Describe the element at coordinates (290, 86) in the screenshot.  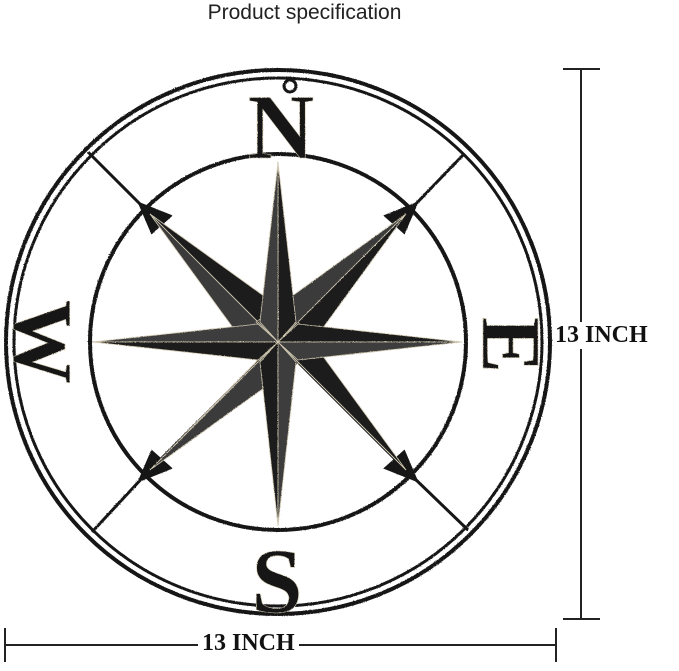
I see `hanging-loop` at that location.